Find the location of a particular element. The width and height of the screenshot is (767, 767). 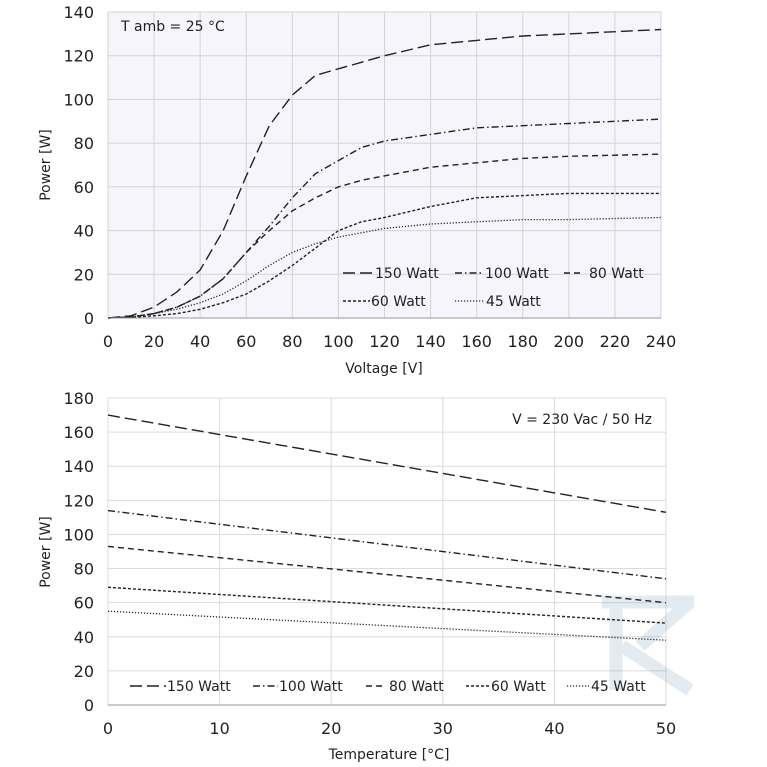

x-tick-label: 140 is located at coordinates (430, 341).